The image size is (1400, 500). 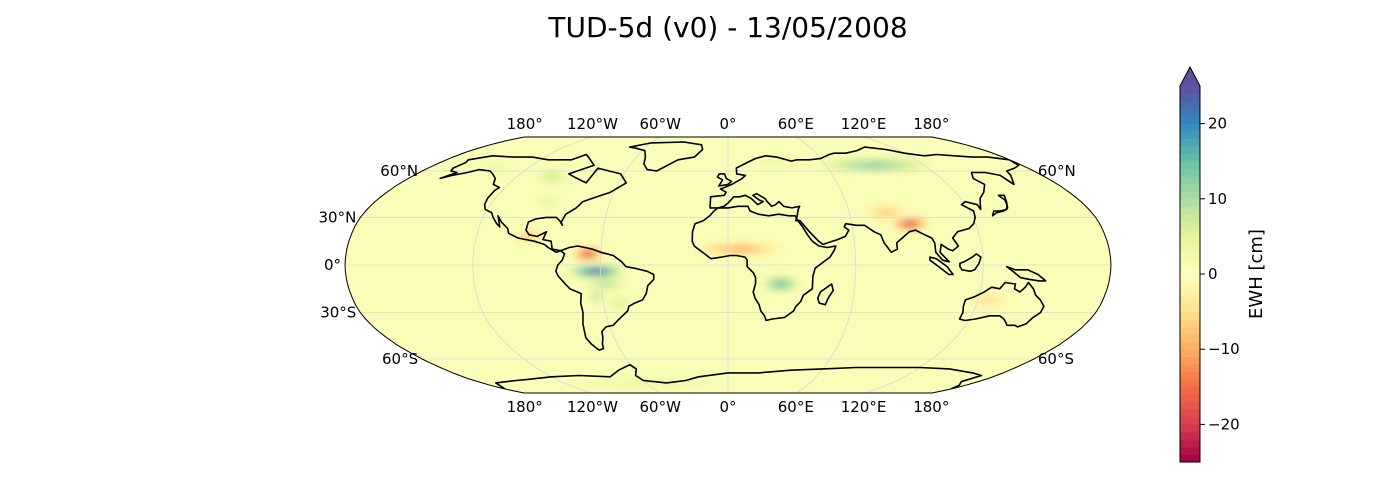 What do you see at coordinates (1217, 124) in the screenshot?
I see `colorbar-tick-label: 20` at bounding box center [1217, 124].